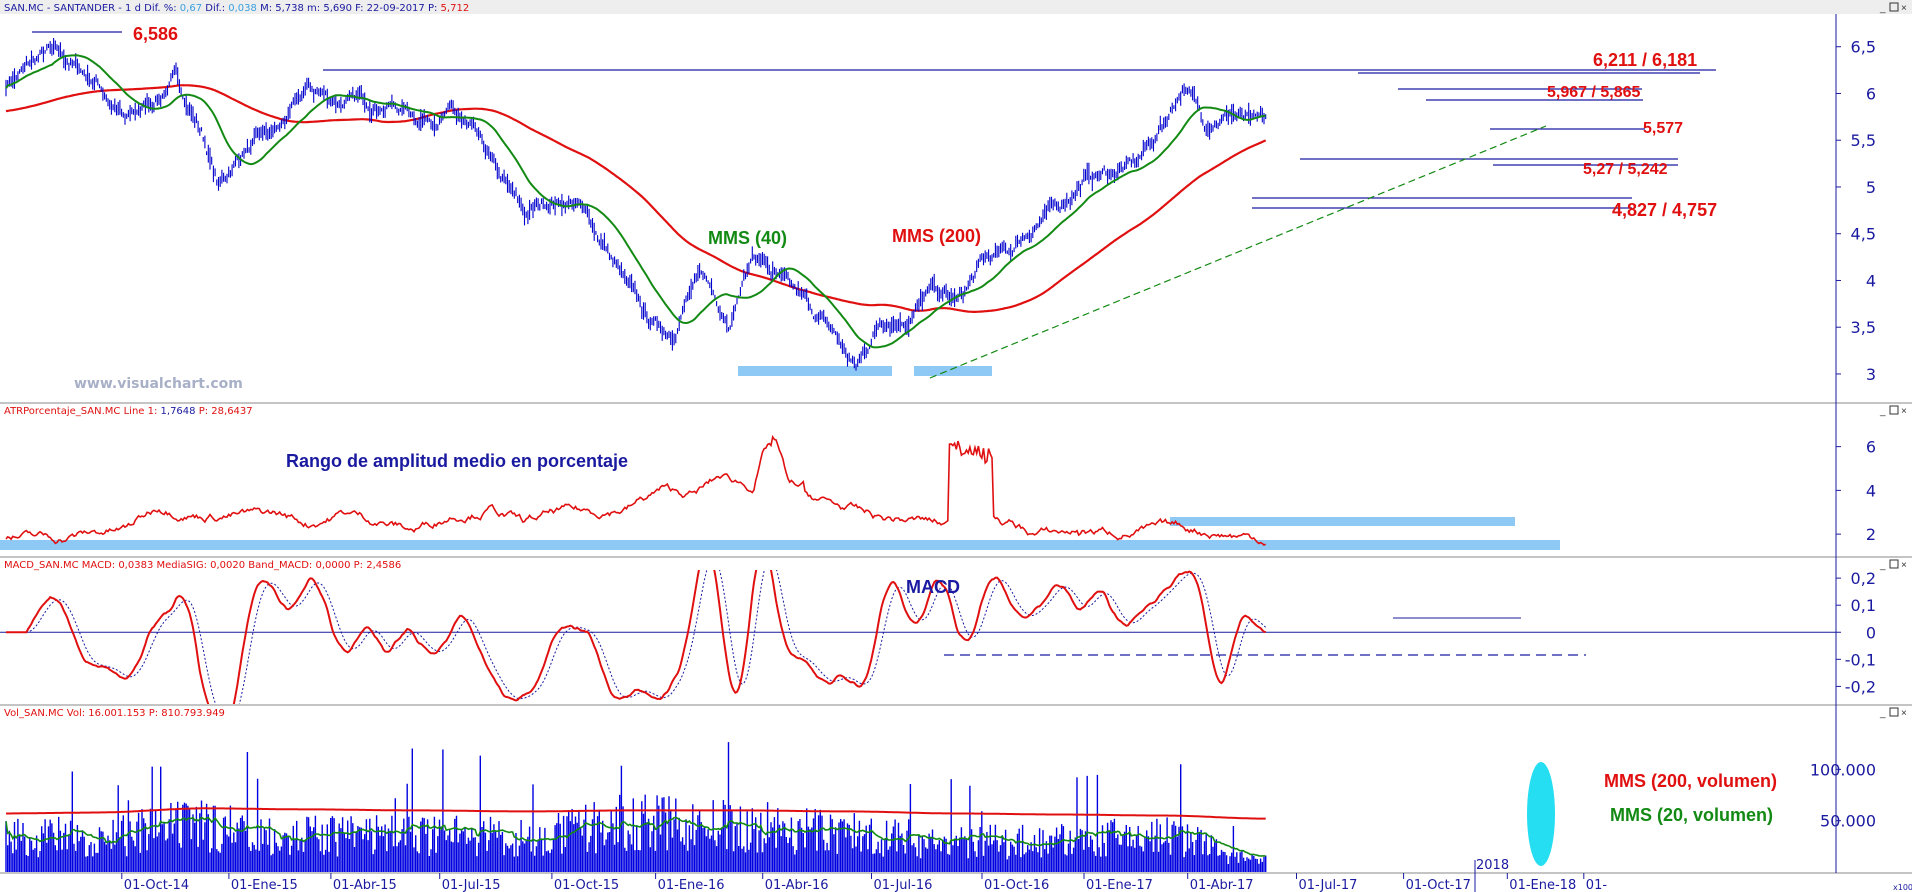 This screenshot has height=892, width=1912. I want to click on support-label-2: 4,827 / 4,757, so click(1664, 210).